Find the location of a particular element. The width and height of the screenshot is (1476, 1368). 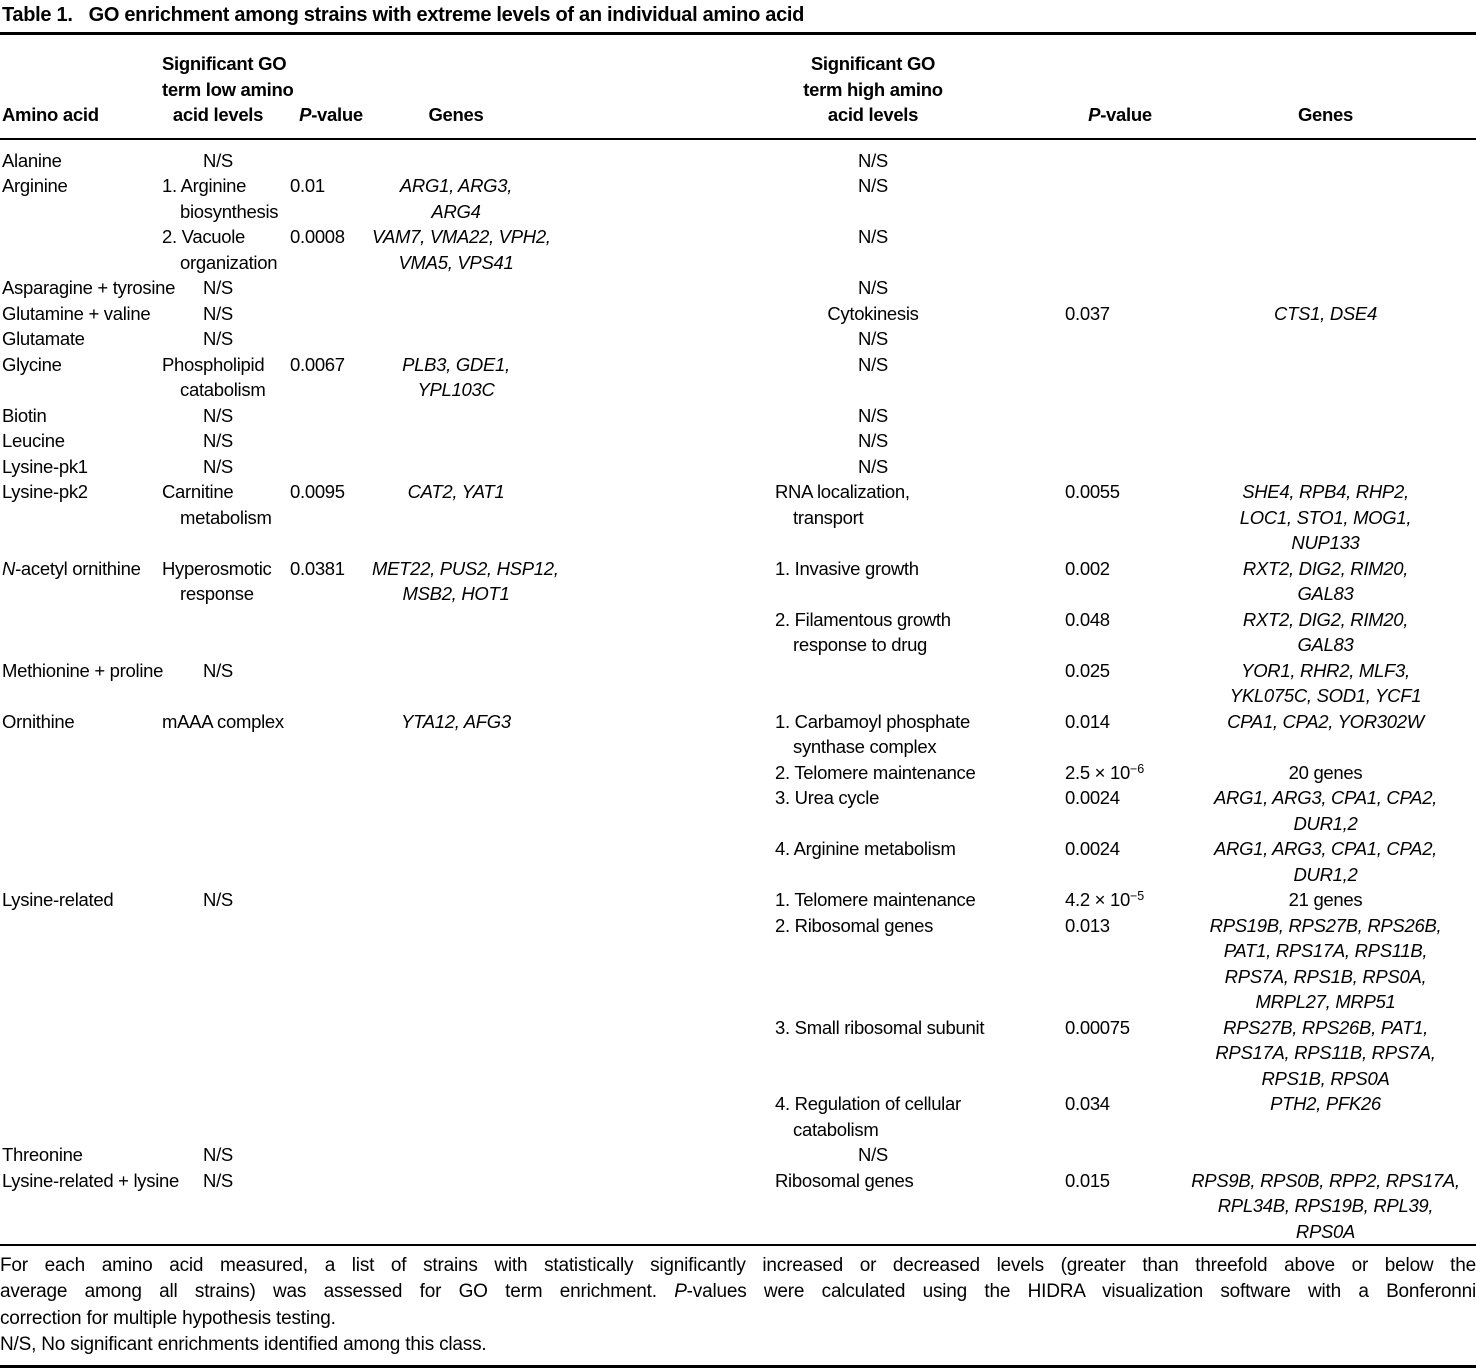

genes-line: CTS1, DSE4 is located at coordinates (1325, 313).